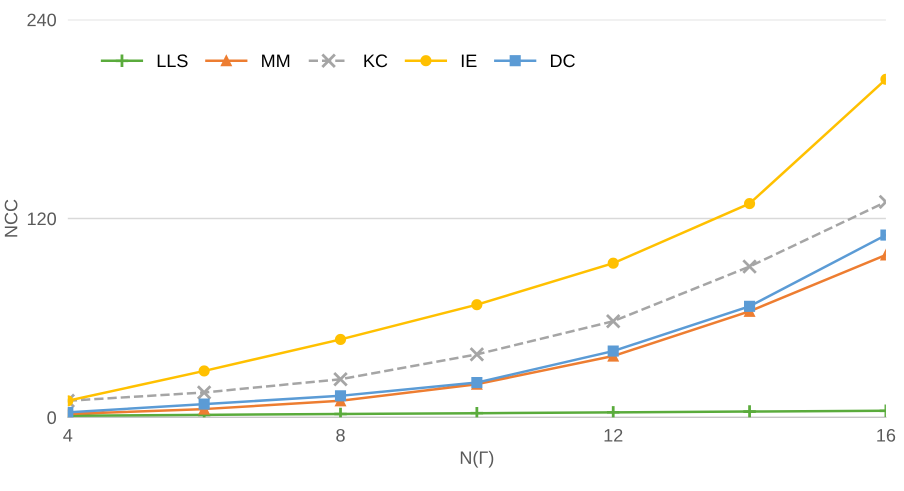 This screenshot has width=904, height=491. I want to click on legend-label: IE, so click(469, 61).